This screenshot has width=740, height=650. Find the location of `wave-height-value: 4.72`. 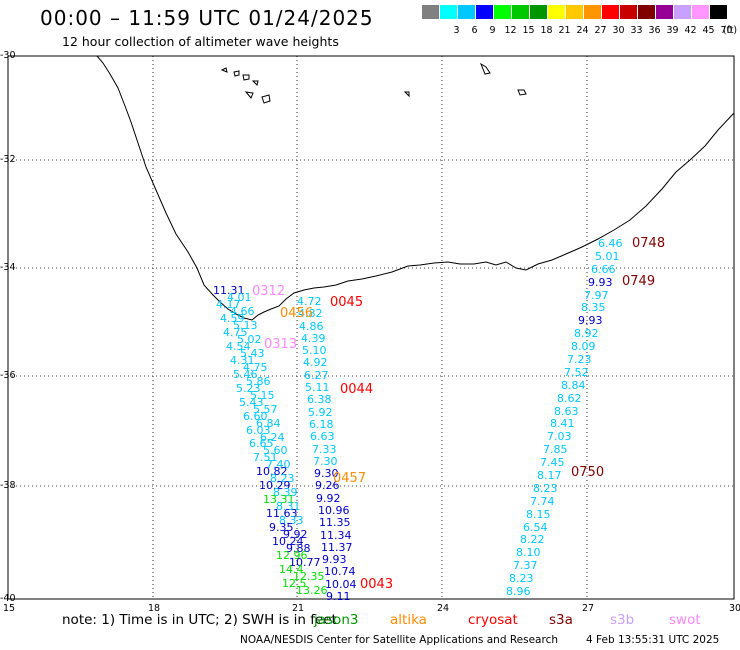

wave-height-value: 4.72 is located at coordinates (309, 301).